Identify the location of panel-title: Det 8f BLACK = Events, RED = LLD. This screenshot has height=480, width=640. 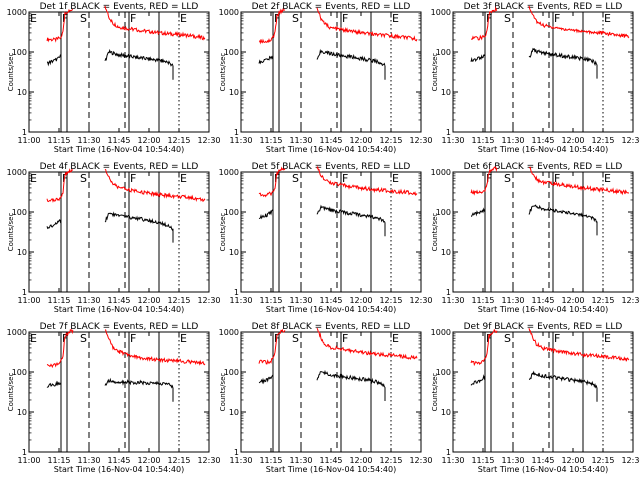
(331, 327).